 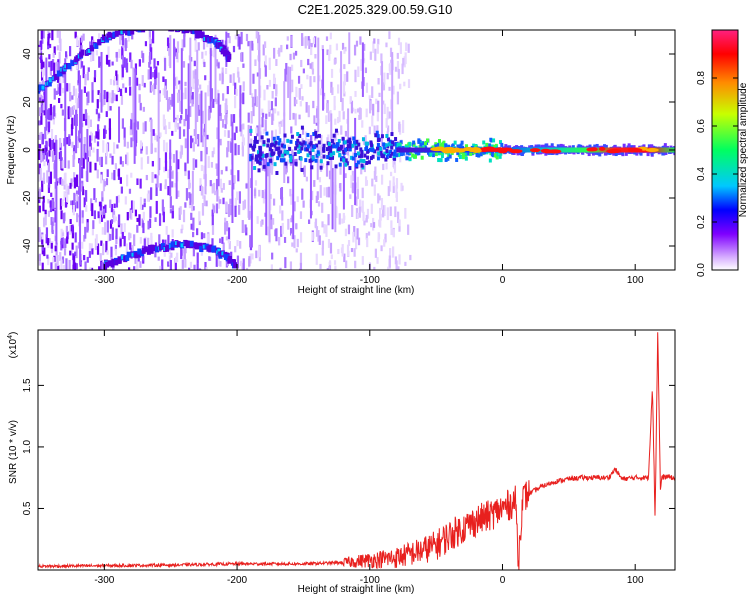 What do you see at coordinates (447, 151) in the screenshot?
I see `carrier-peak` at bounding box center [447, 151].